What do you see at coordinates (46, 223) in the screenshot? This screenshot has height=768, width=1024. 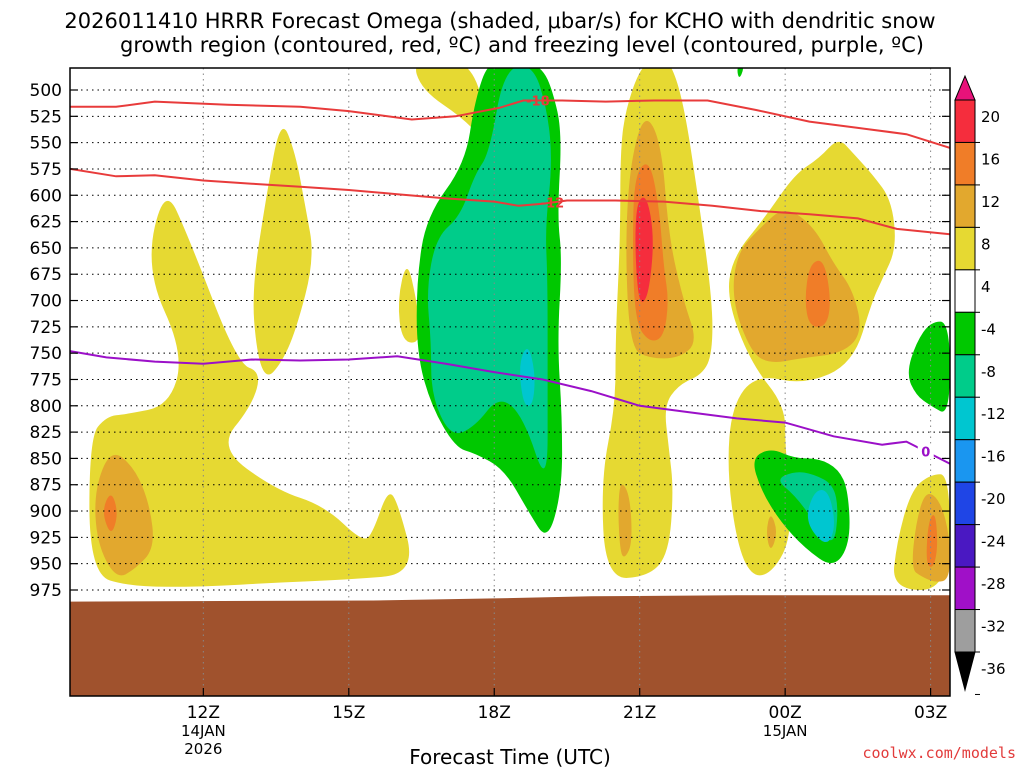 I see `y-tick-label-625: 625` at bounding box center [46, 223].